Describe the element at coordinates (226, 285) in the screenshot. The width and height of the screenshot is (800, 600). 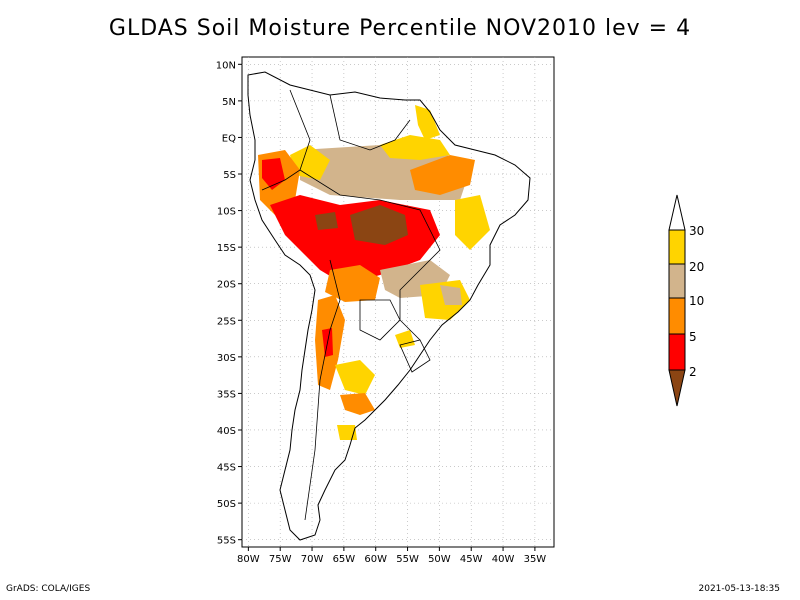
I see `lat-tick-label: 20S` at that location.